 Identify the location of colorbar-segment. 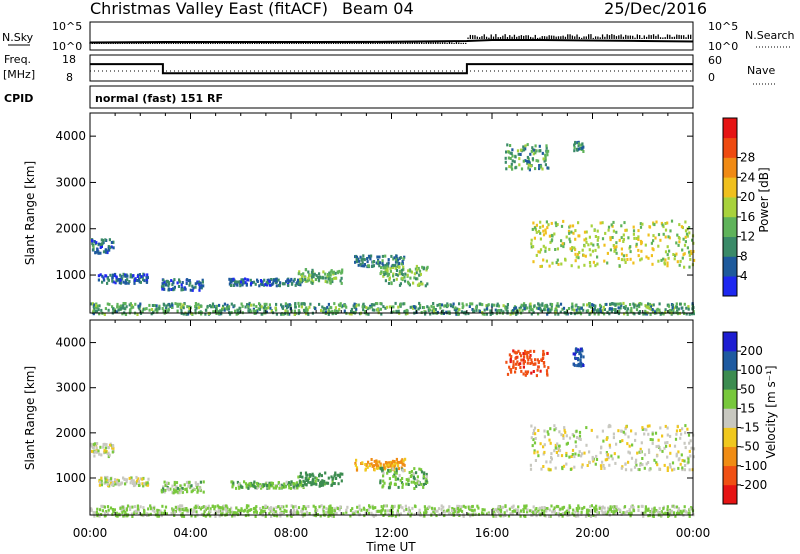
(730, 128).